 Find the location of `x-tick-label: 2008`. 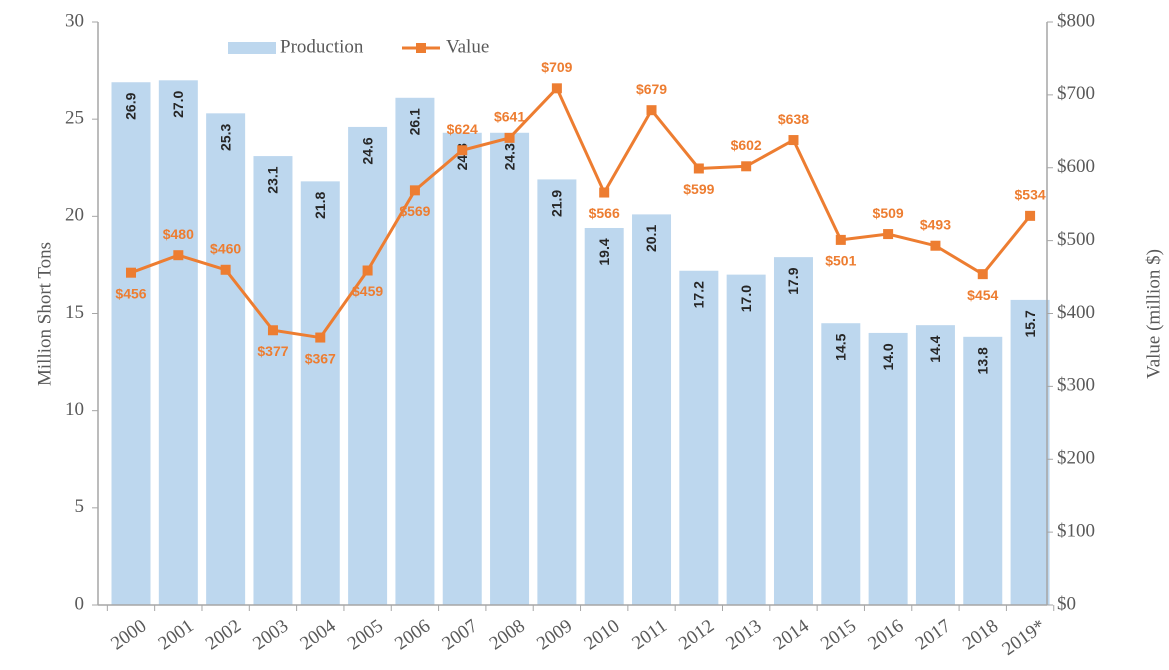

x-tick-label: 2008 is located at coordinates (507, 634).